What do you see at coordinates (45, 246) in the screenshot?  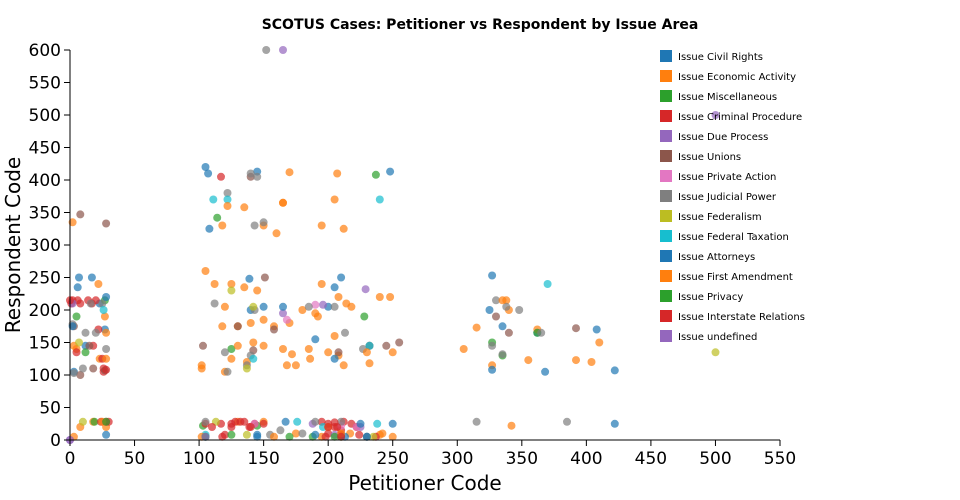 I see `y-tick-label: 300` at bounding box center [45, 246].